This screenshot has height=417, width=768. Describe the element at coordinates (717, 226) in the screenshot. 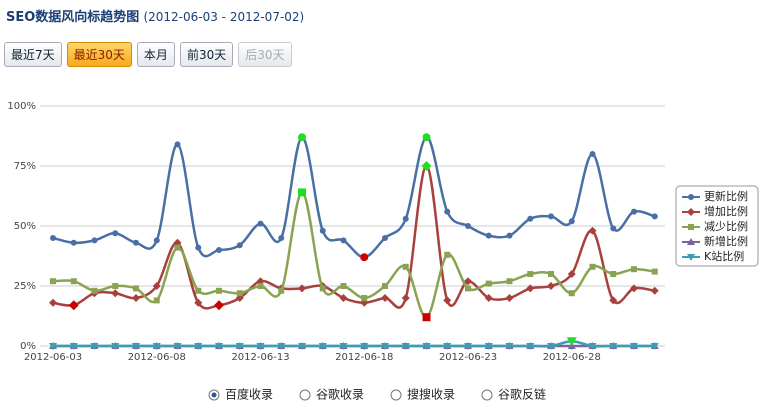

I see `legend-box` at that location.